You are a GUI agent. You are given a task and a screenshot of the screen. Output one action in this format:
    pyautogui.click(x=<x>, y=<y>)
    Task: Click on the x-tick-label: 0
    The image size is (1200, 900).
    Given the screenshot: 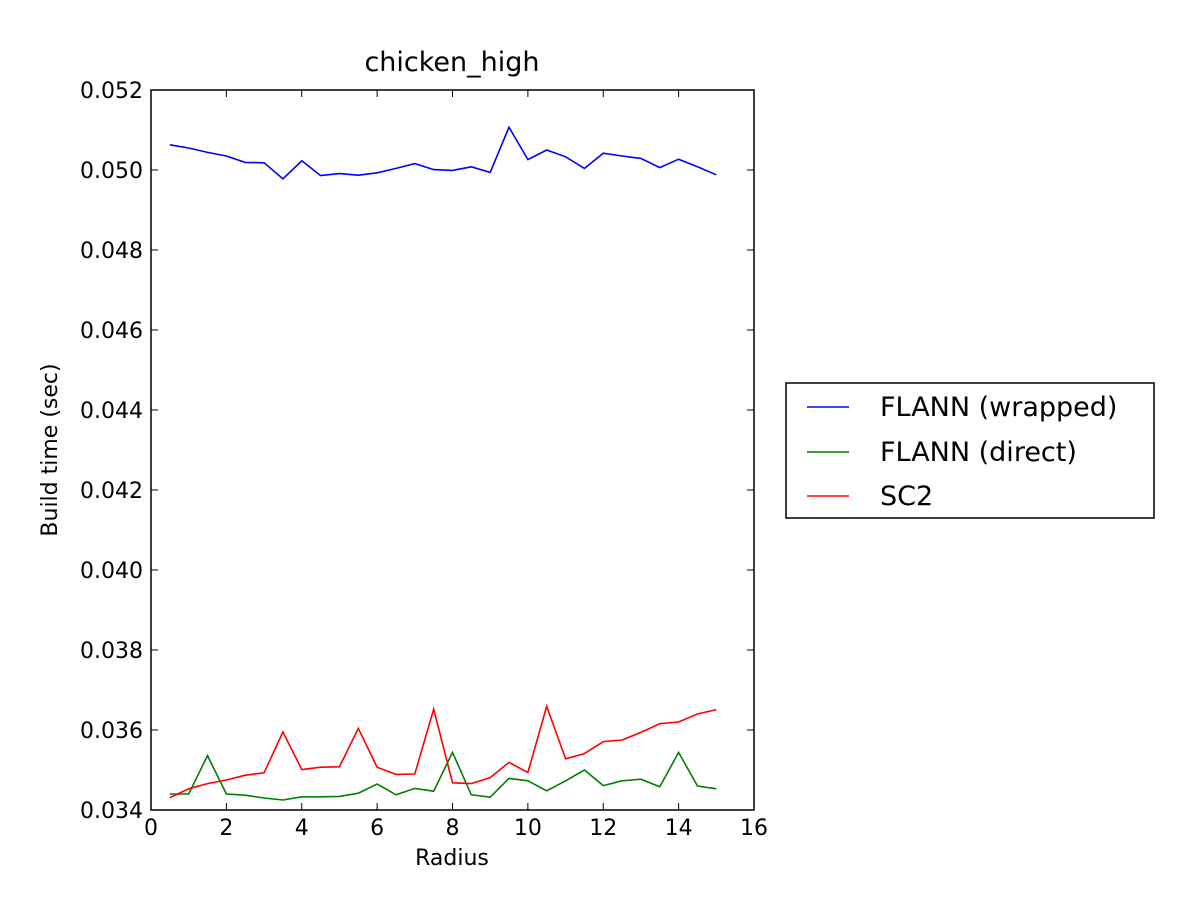 What is the action you would take?
    pyautogui.click(x=151, y=828)
    